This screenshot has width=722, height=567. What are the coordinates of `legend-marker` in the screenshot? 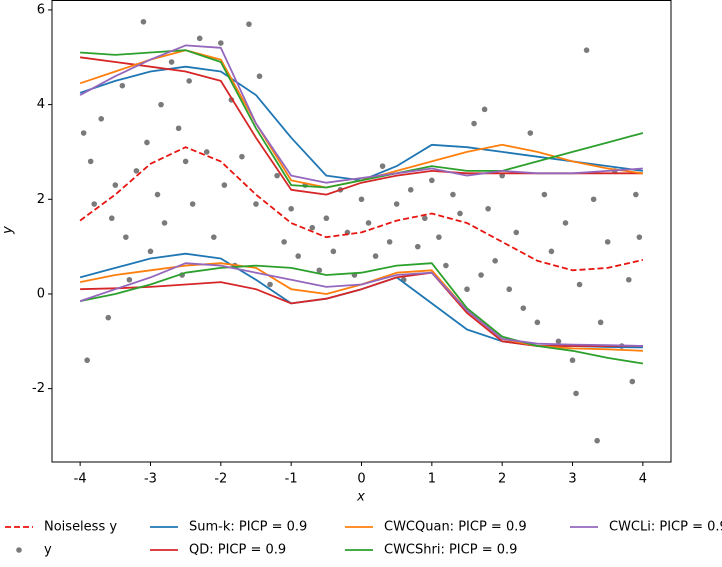 It's located at (19, 550).